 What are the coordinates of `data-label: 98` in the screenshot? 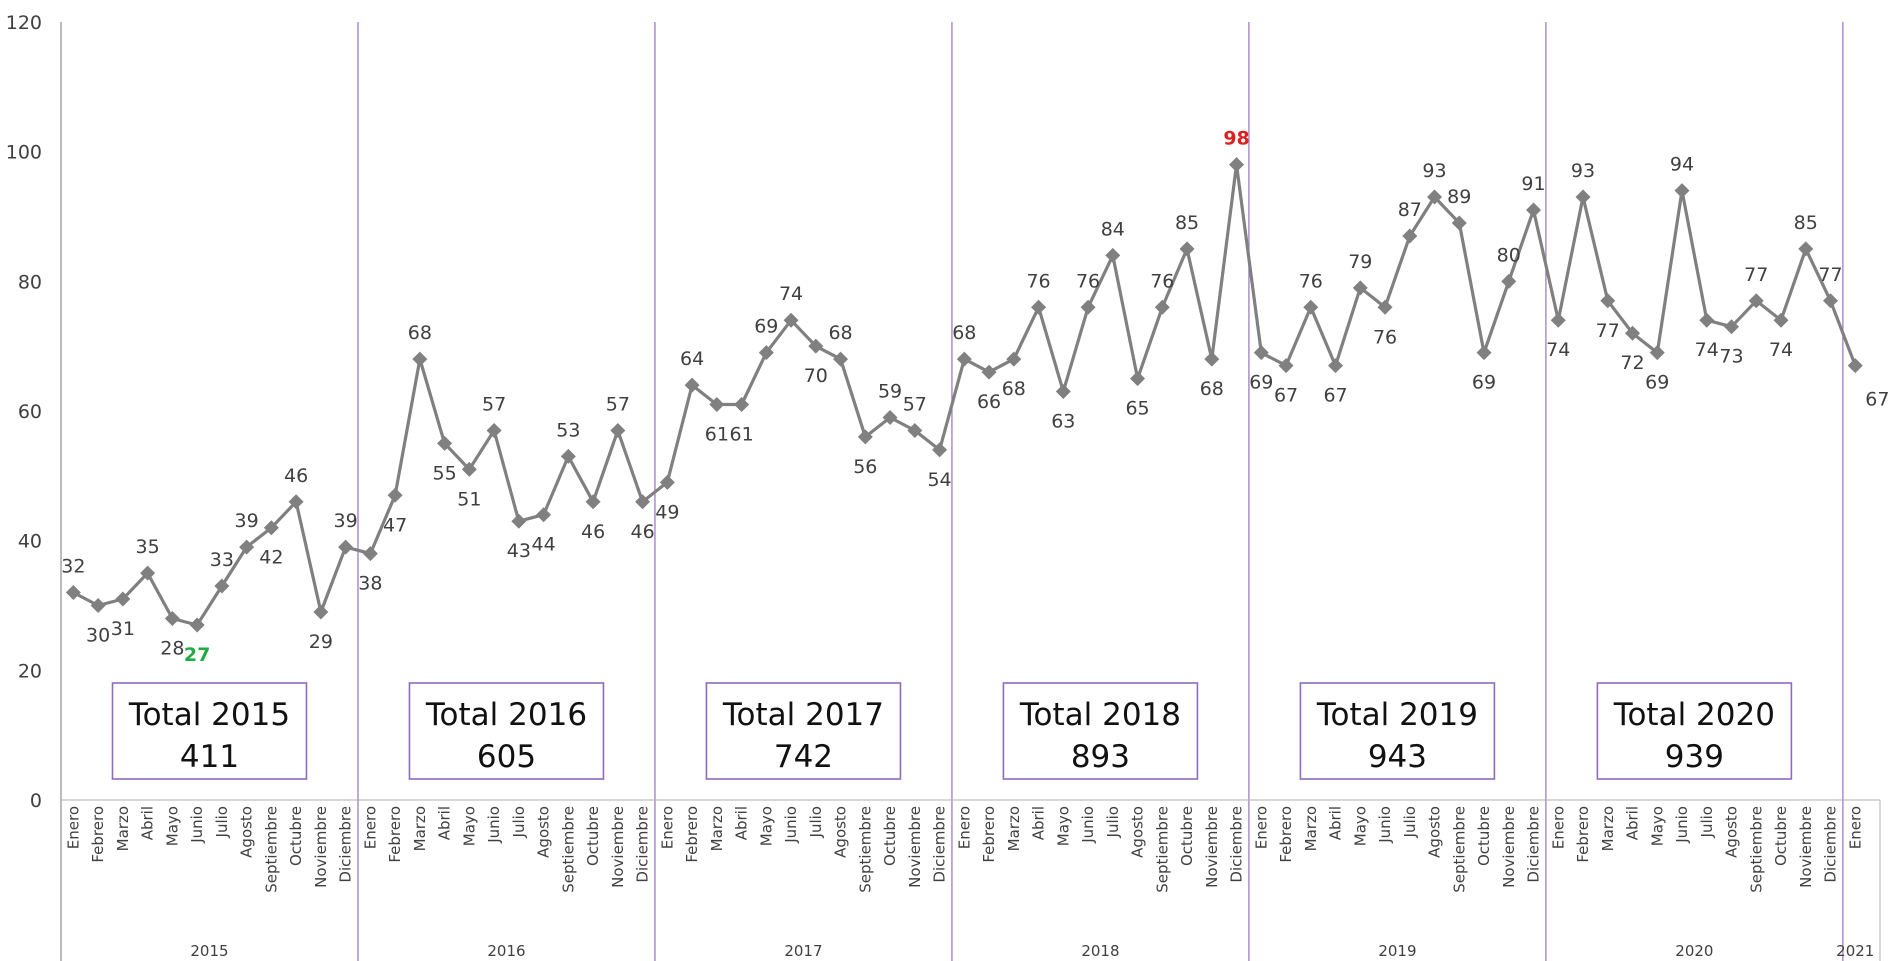 It's located at (1236, 139).